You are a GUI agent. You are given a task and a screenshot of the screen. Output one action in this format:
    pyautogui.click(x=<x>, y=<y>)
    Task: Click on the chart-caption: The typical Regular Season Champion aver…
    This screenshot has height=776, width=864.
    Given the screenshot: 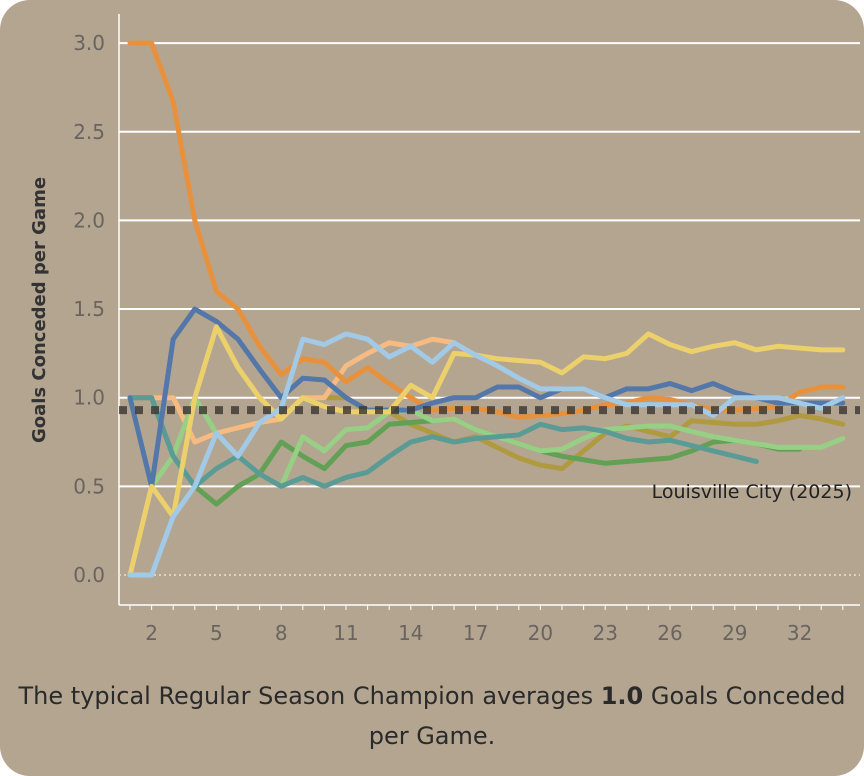 What is the action you would take?
    pyautogui.click(x=432, y=716)
    